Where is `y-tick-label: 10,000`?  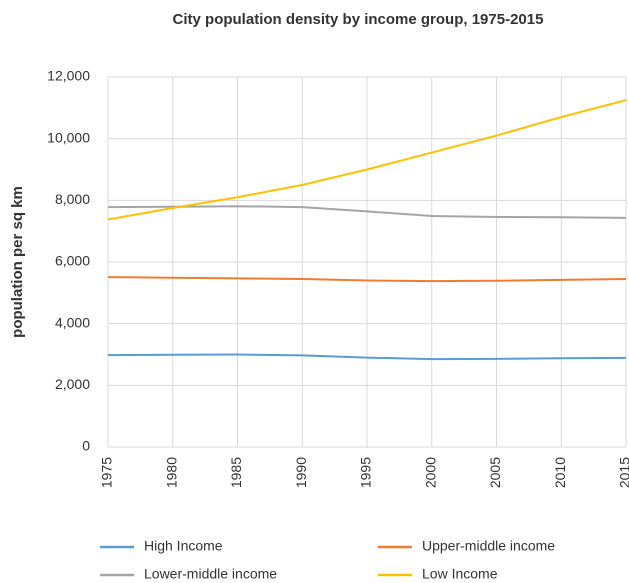
y-tick-label: 10,000 is located at coordinates (68, 137).